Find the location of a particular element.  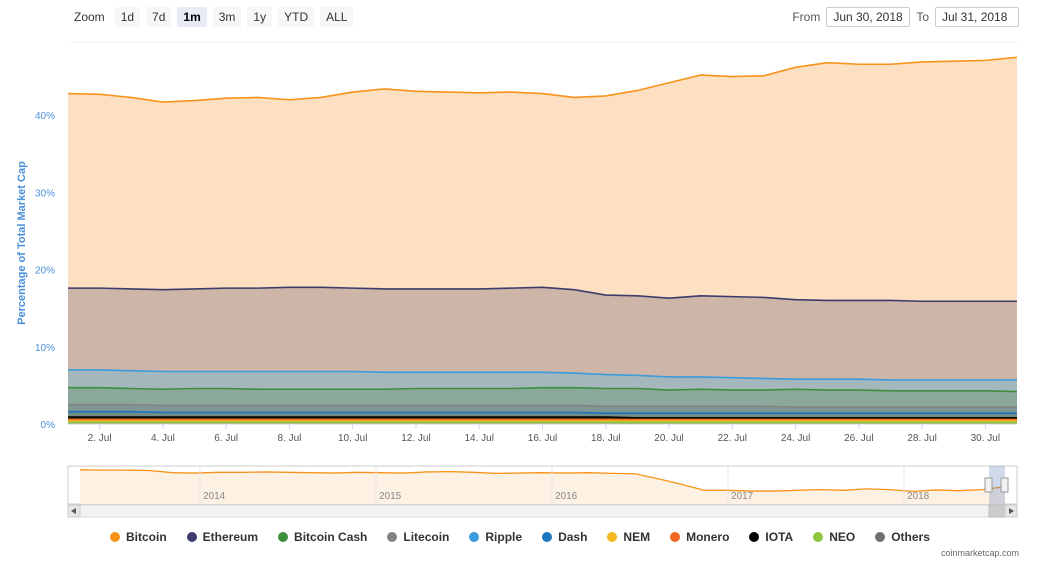

legend-item-monero: Monero is located at coordinates (699, 537).